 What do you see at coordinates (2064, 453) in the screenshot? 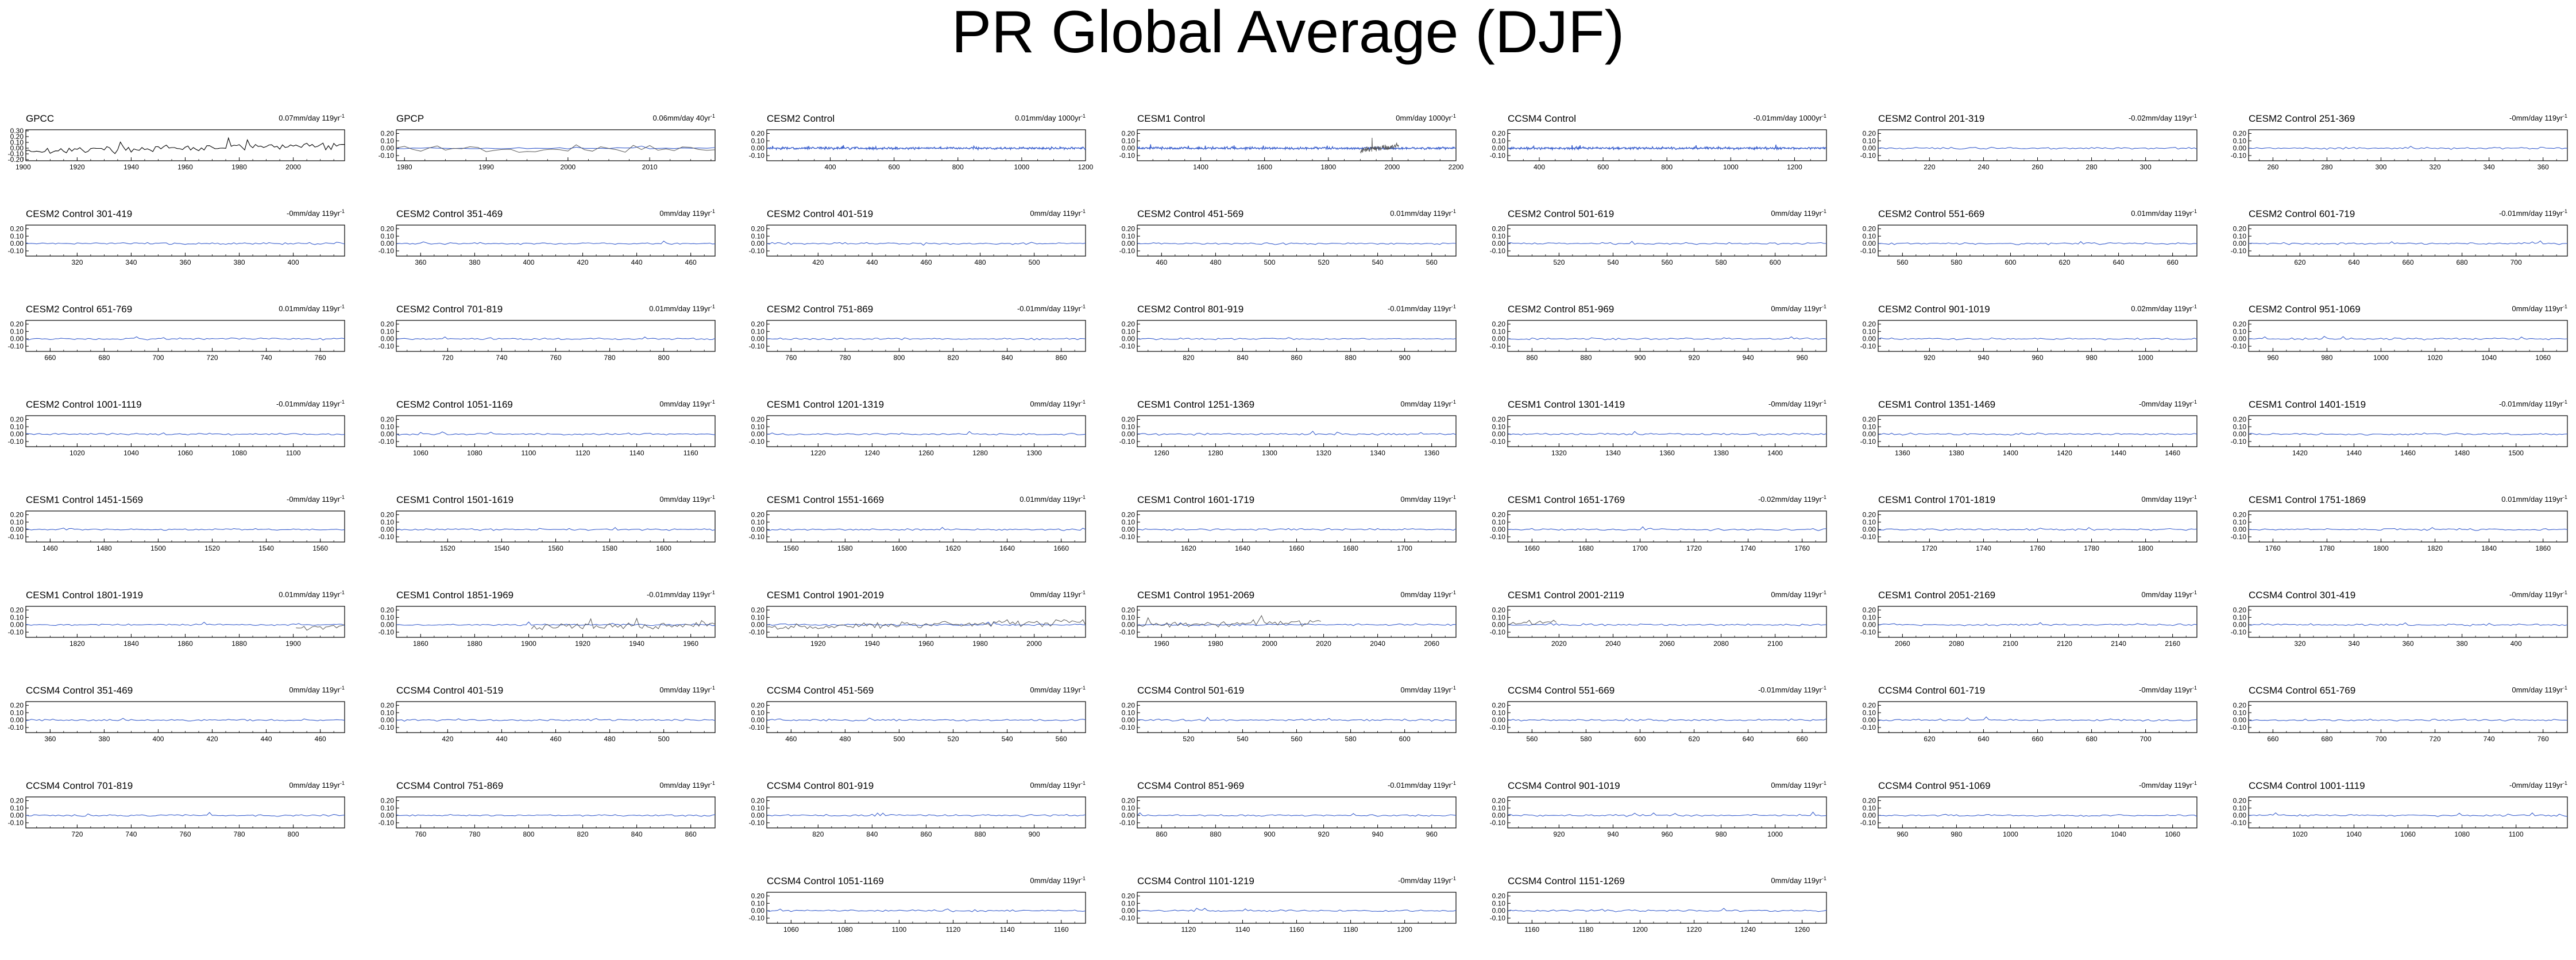
I see `x-tick-label: 1420` at bounding box center [2064, 453].